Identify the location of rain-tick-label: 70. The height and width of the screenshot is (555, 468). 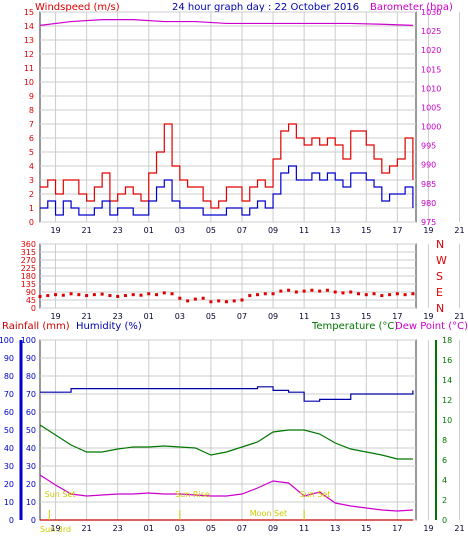
(9, 394).